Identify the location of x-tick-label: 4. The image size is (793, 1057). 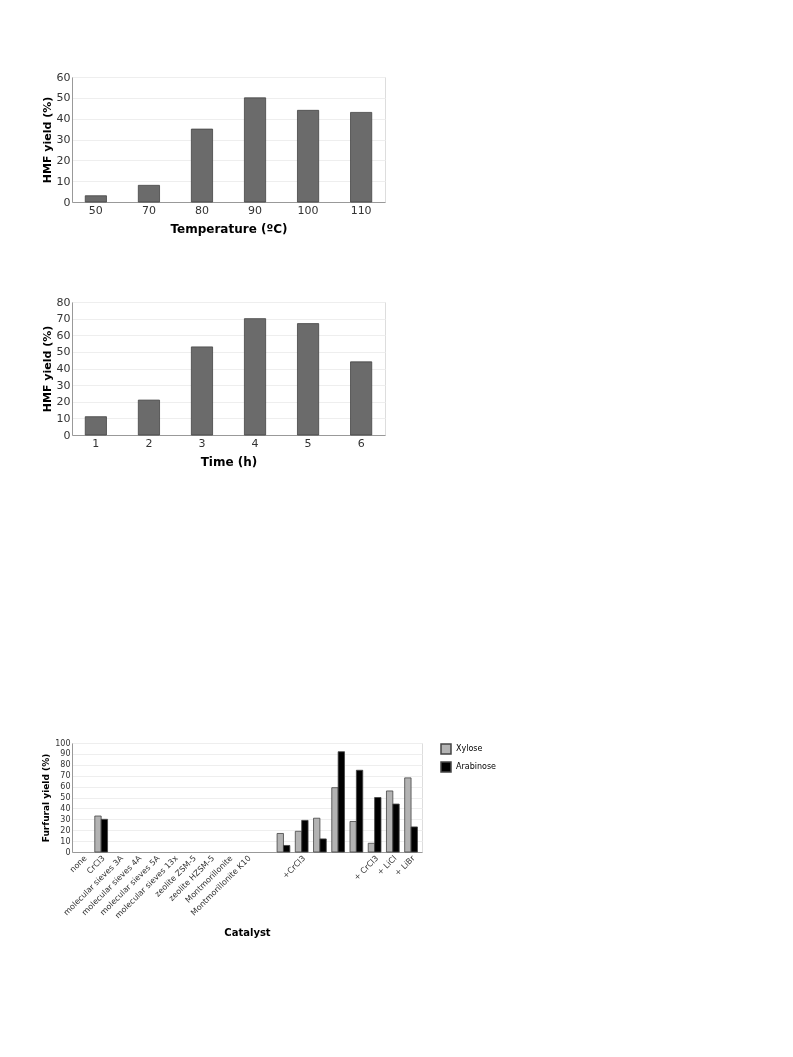
(255, 443).